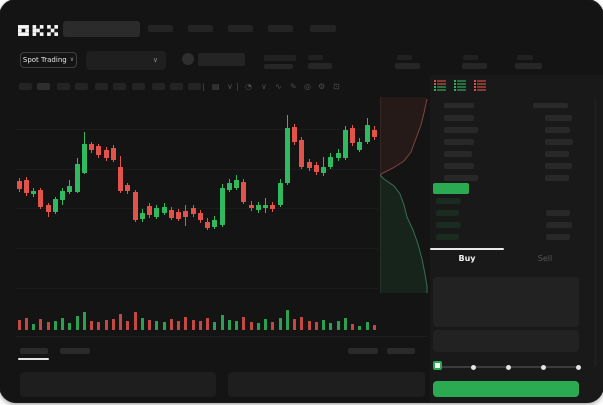 Image resolution: width=603 pixels, height=405 pixels. What do you see at coordinates (506, 389) in the screenshot?
I see `buy-button` at bounding box center [506, 389].